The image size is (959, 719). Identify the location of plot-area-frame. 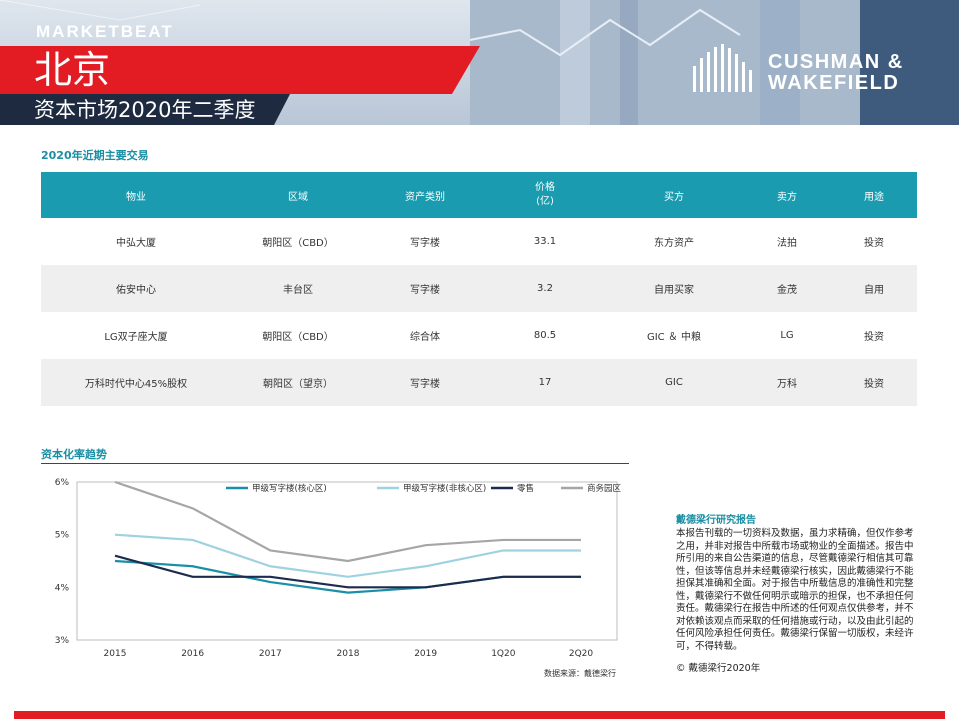
(347, 561).